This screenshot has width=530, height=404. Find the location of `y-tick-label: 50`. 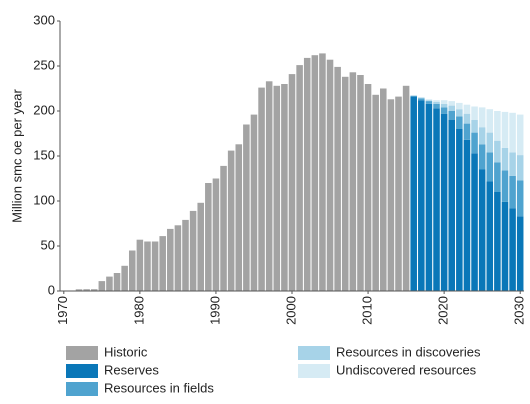

y-tick-label: 50 is located at coordinates (48, 244).